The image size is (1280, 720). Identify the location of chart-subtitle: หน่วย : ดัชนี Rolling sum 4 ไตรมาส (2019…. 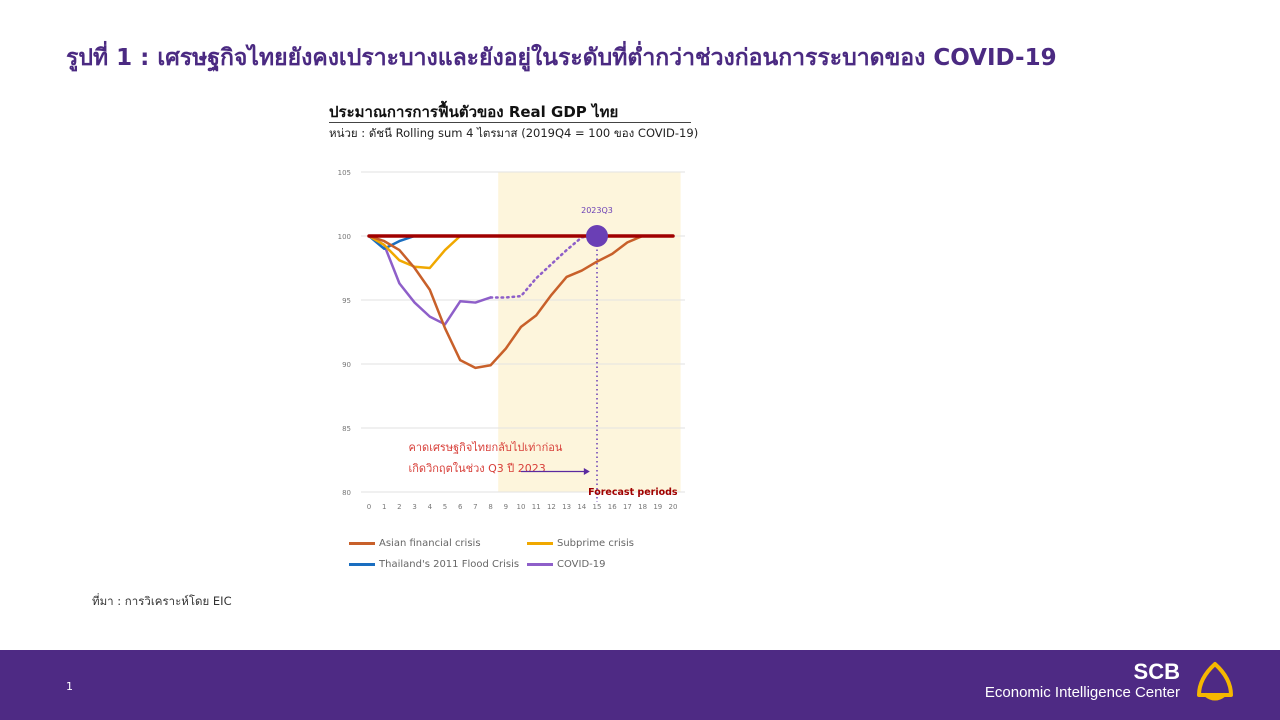
(514, 133).